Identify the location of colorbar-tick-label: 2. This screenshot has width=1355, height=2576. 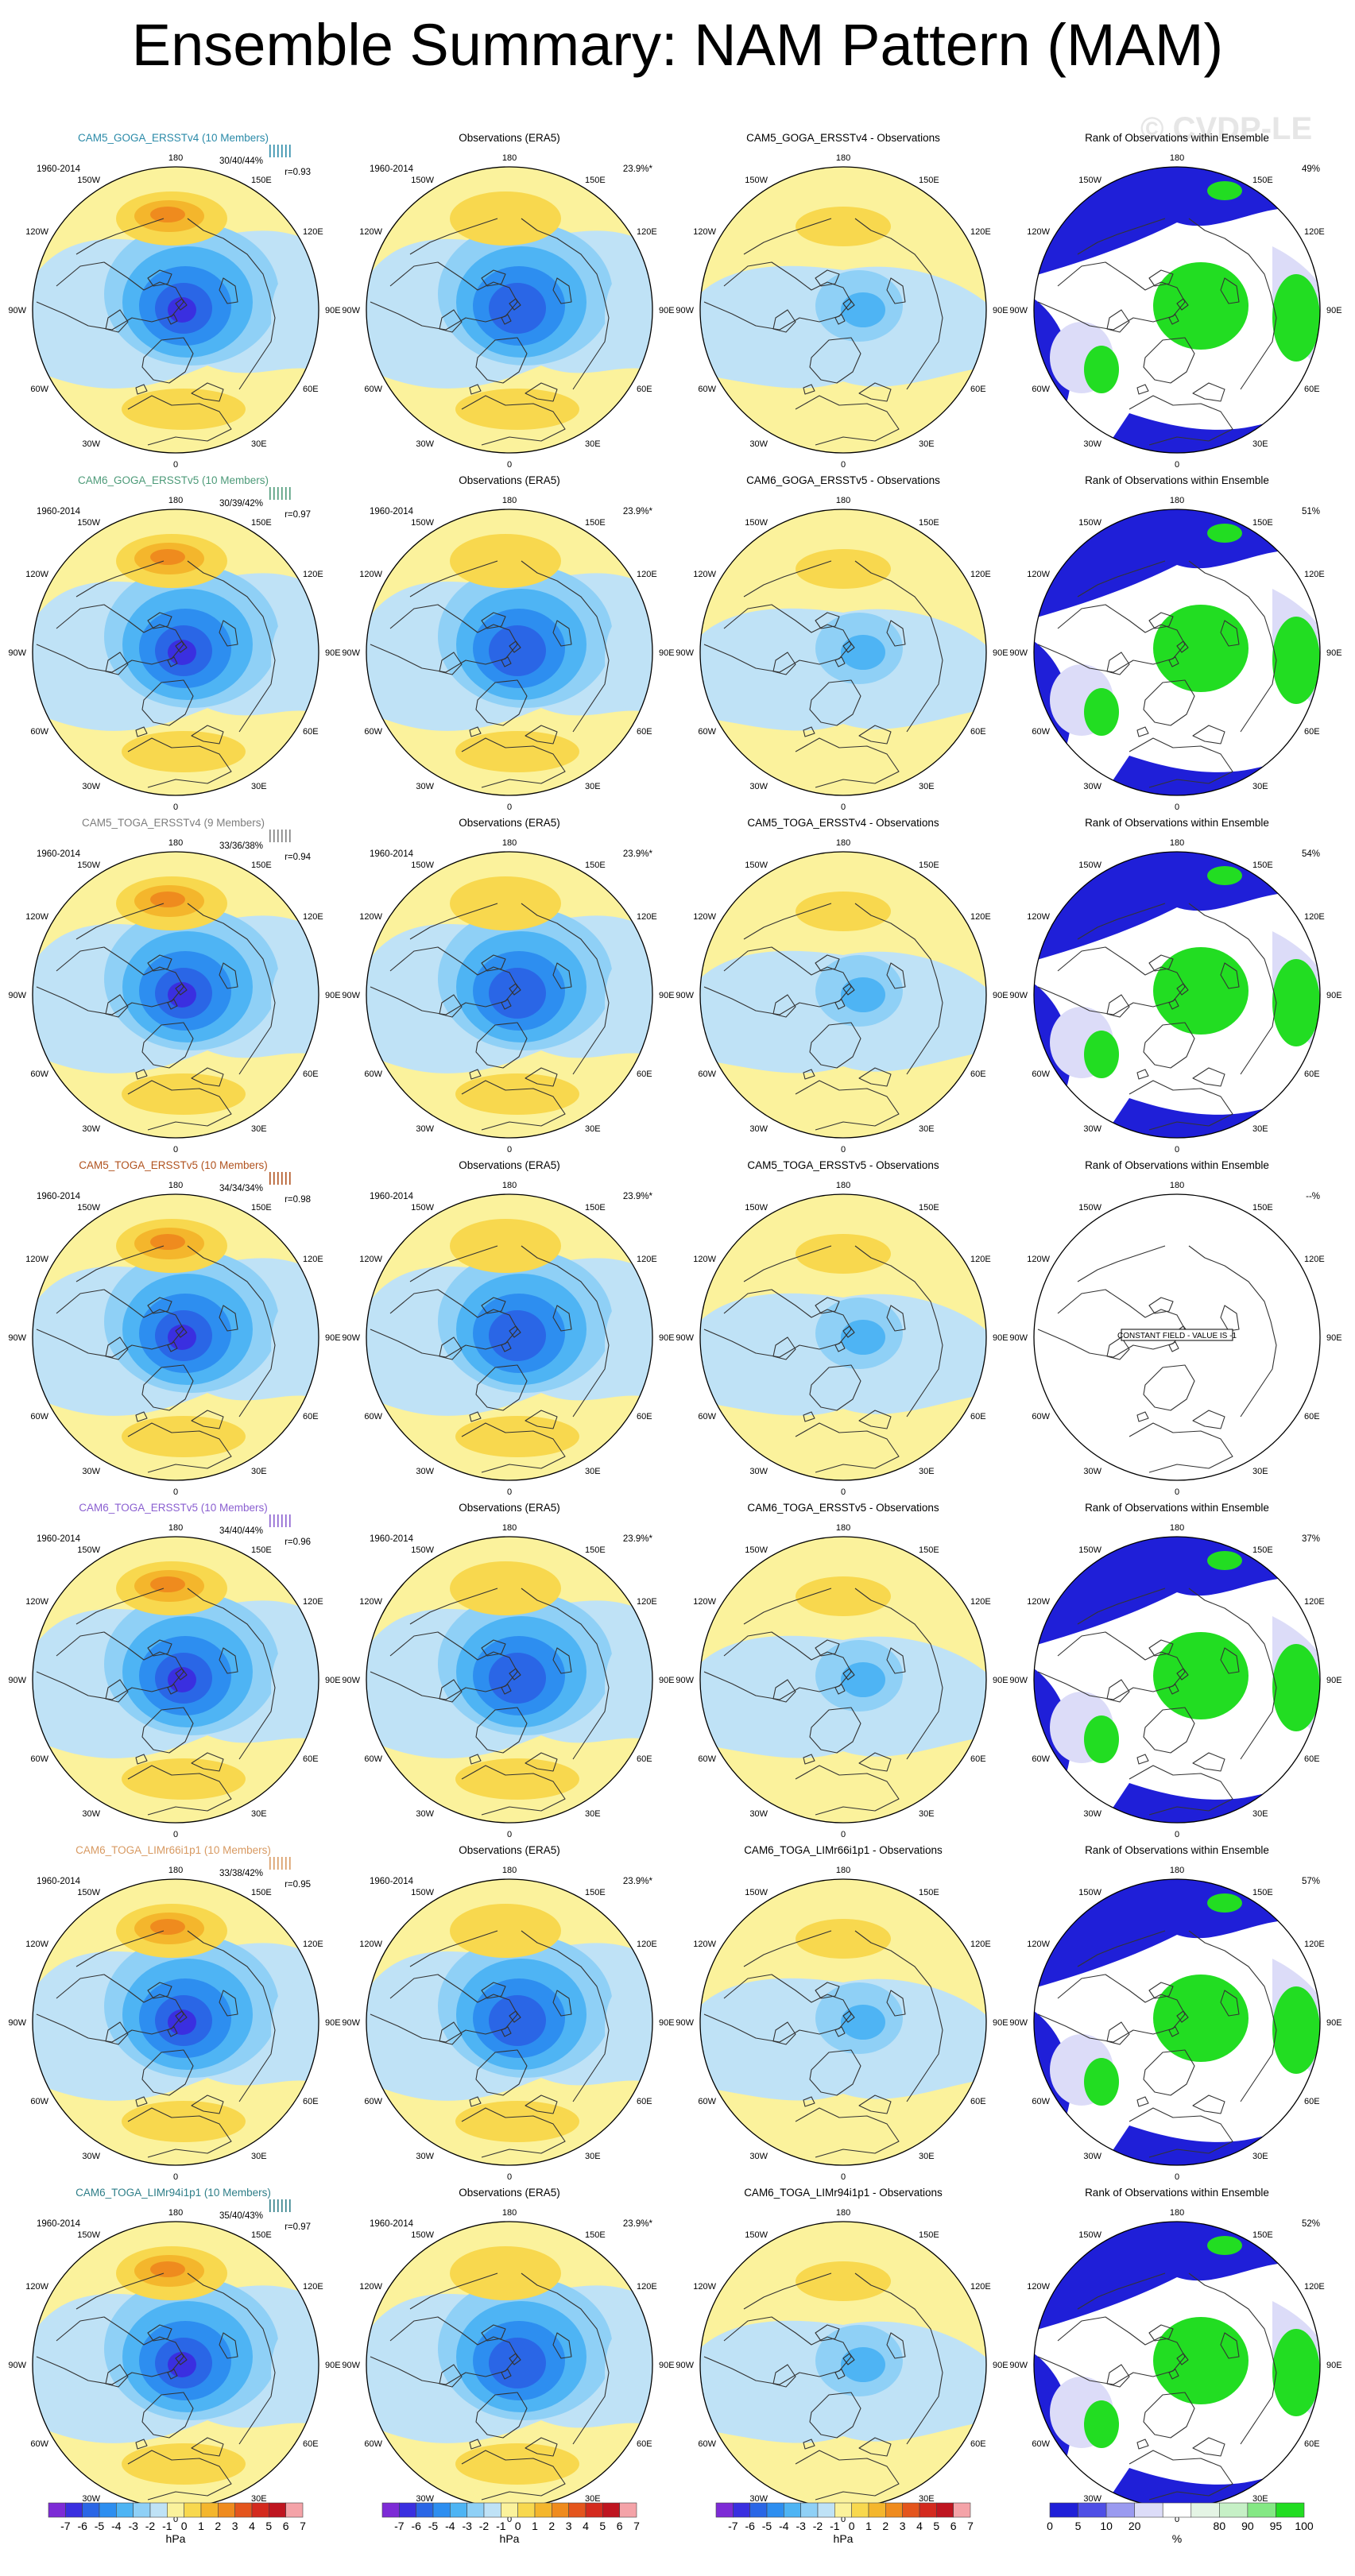
(551, 2526).